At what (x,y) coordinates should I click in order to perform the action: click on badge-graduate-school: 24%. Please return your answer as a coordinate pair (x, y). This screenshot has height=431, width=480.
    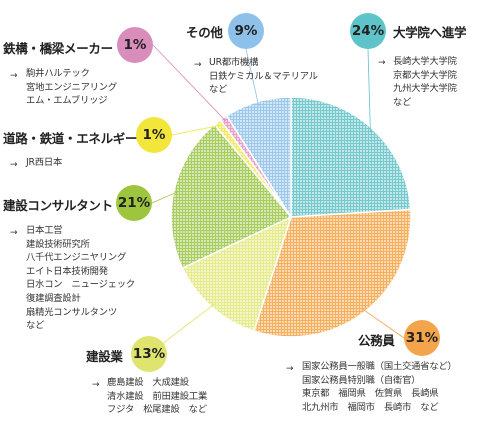
    Looking at the image, I should click on (368, 31).